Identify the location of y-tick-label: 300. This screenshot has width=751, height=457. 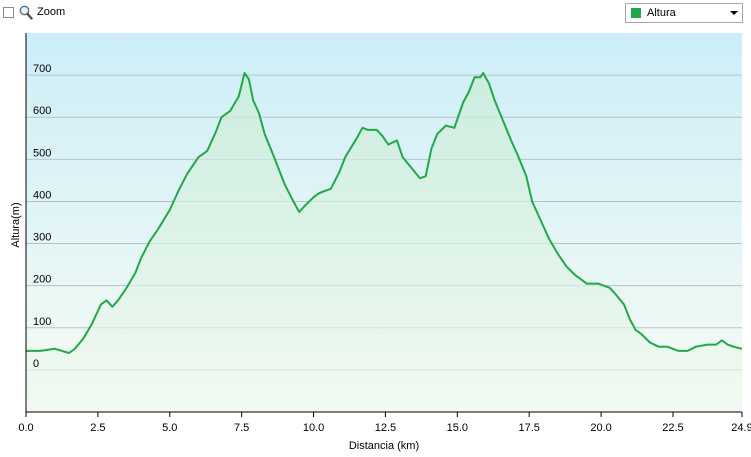
(42, 238).